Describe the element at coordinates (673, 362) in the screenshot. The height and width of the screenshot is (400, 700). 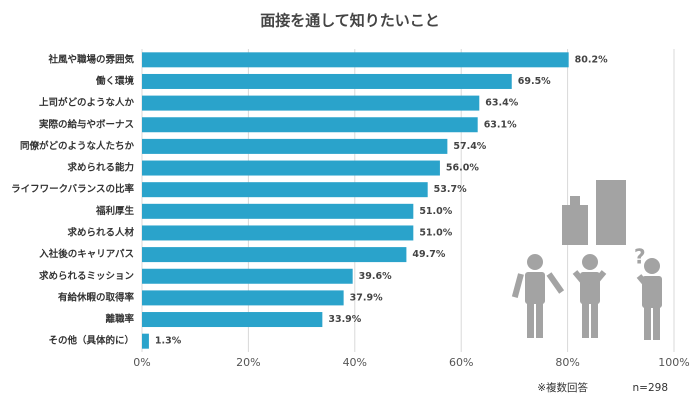
I see `x-tick-label: 100%` at that location.